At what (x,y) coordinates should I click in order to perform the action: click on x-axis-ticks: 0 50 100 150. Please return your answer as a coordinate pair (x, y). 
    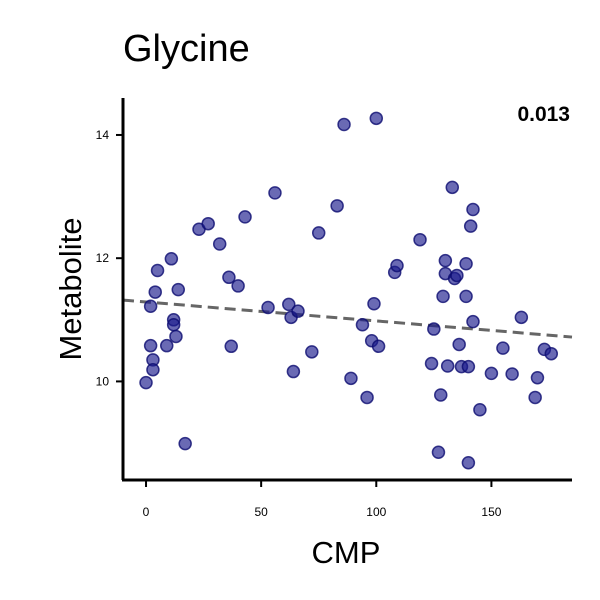
    Looking at the image, I should click on (322, 499).